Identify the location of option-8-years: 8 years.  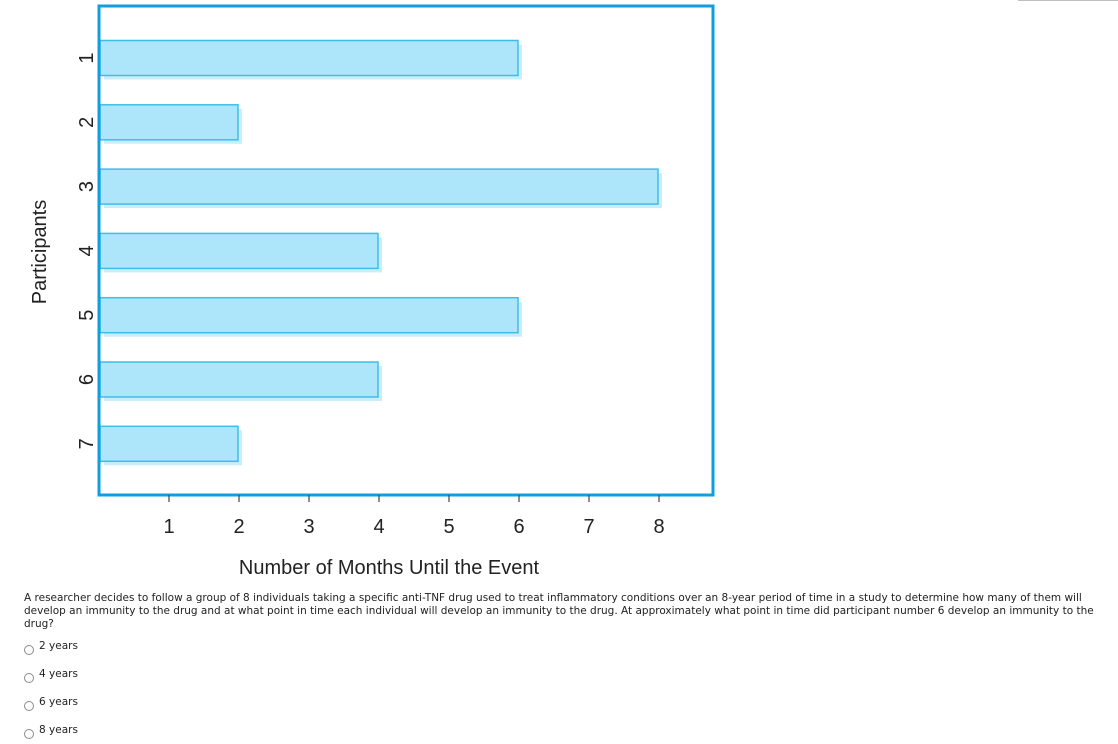
(51, 730).